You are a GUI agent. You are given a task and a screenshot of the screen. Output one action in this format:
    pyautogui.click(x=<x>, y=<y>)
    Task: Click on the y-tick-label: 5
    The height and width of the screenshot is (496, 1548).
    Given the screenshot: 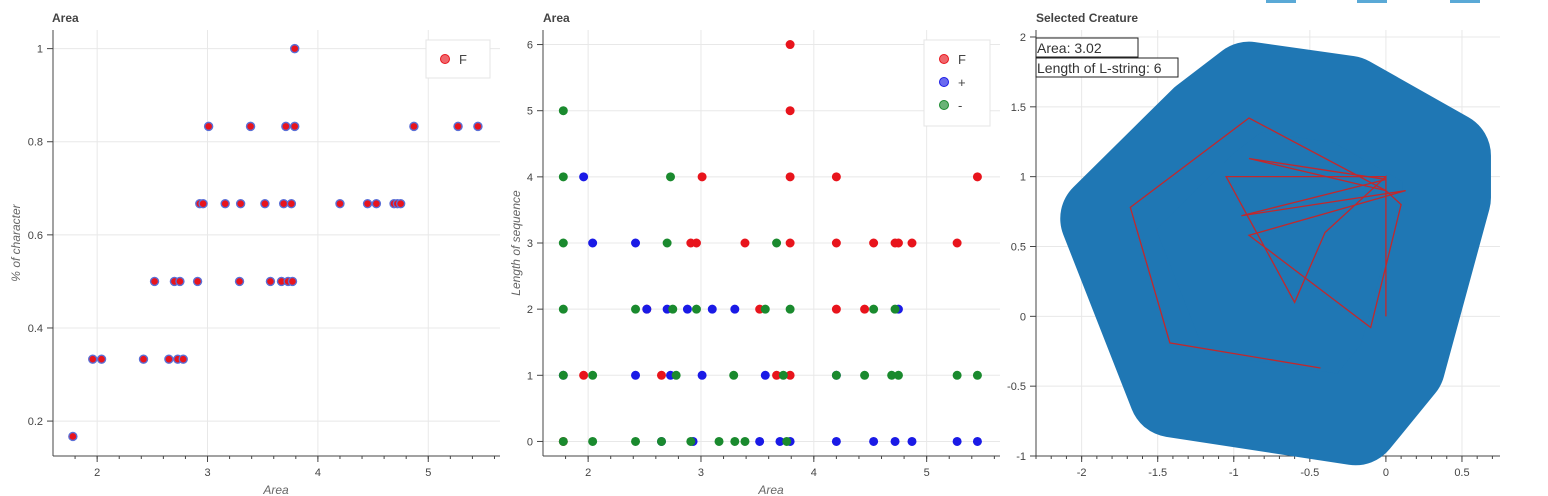 What is the action you would take?
    pyautogui.click(x=530, y=112)
    